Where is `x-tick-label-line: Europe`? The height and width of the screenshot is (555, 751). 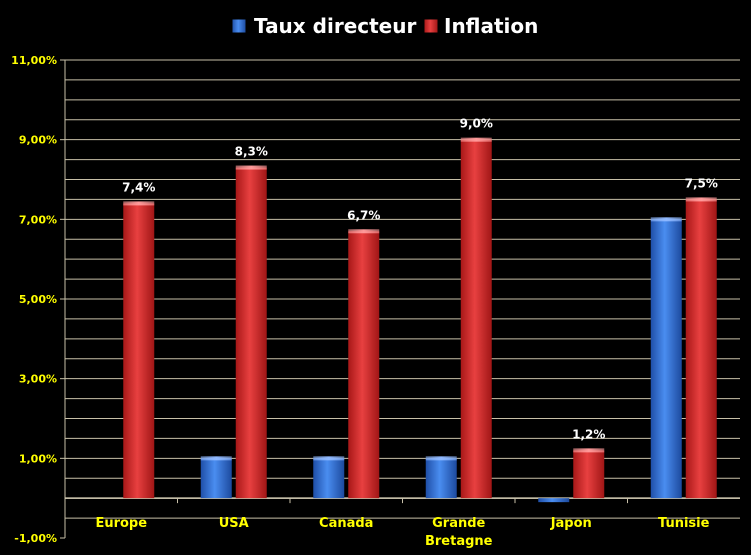 x-tick-label-line: Europe is located at coordinates (121, 523).